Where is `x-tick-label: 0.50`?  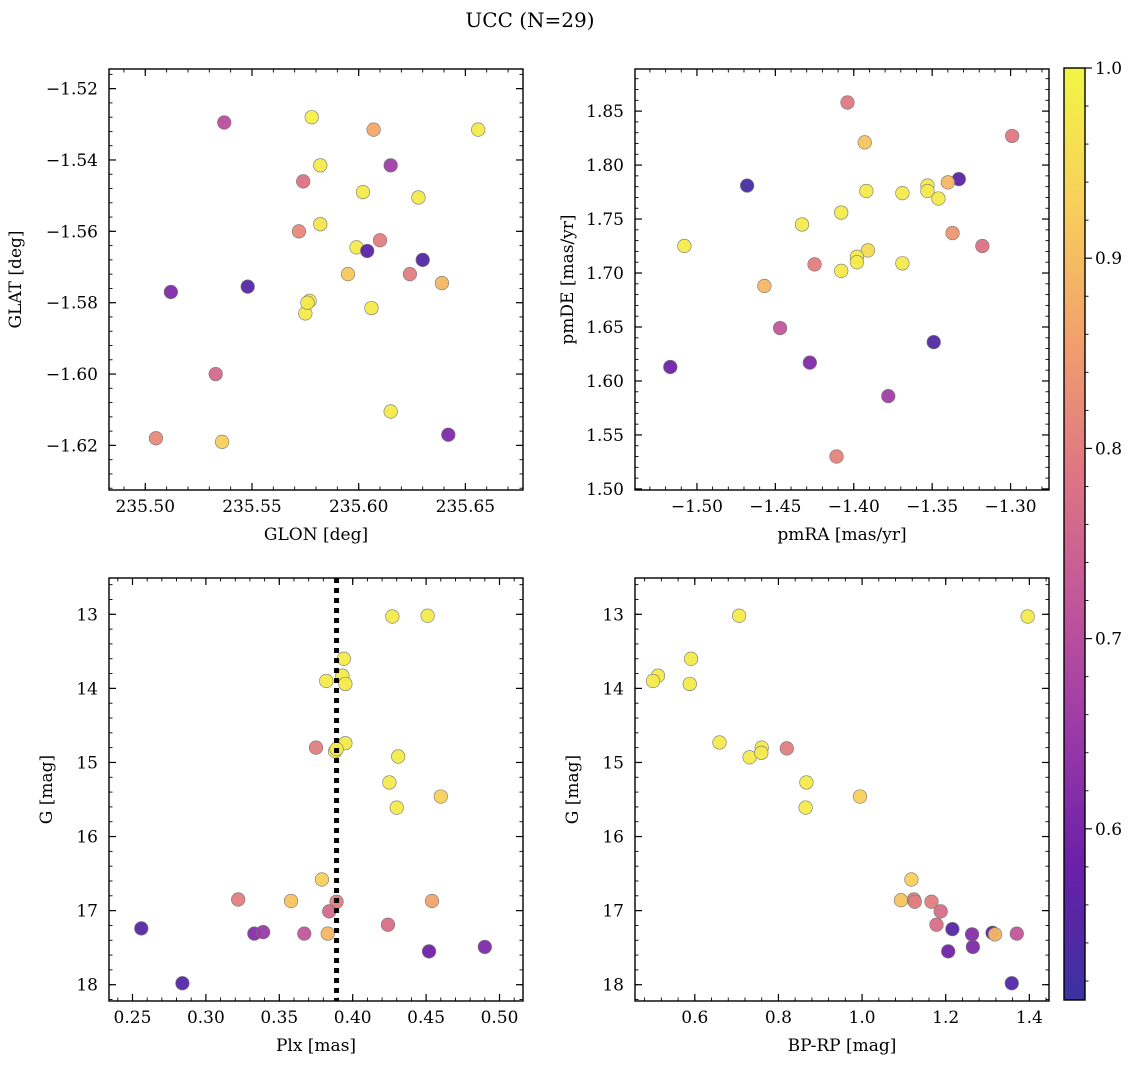
x-tick-label: 0.50 is located at coordinates (500, 1018).